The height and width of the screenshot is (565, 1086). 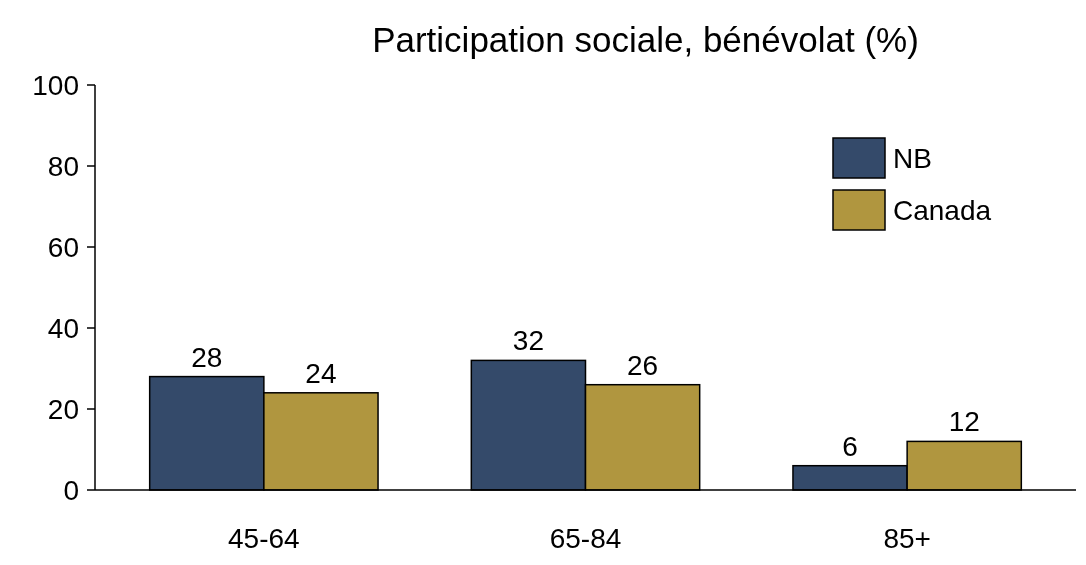 What do you see at coordinates (645, 39) in the screenshot?
I see `chart-title: Participation sociale, bénévolat (%)` at bounding box center [645, 39].